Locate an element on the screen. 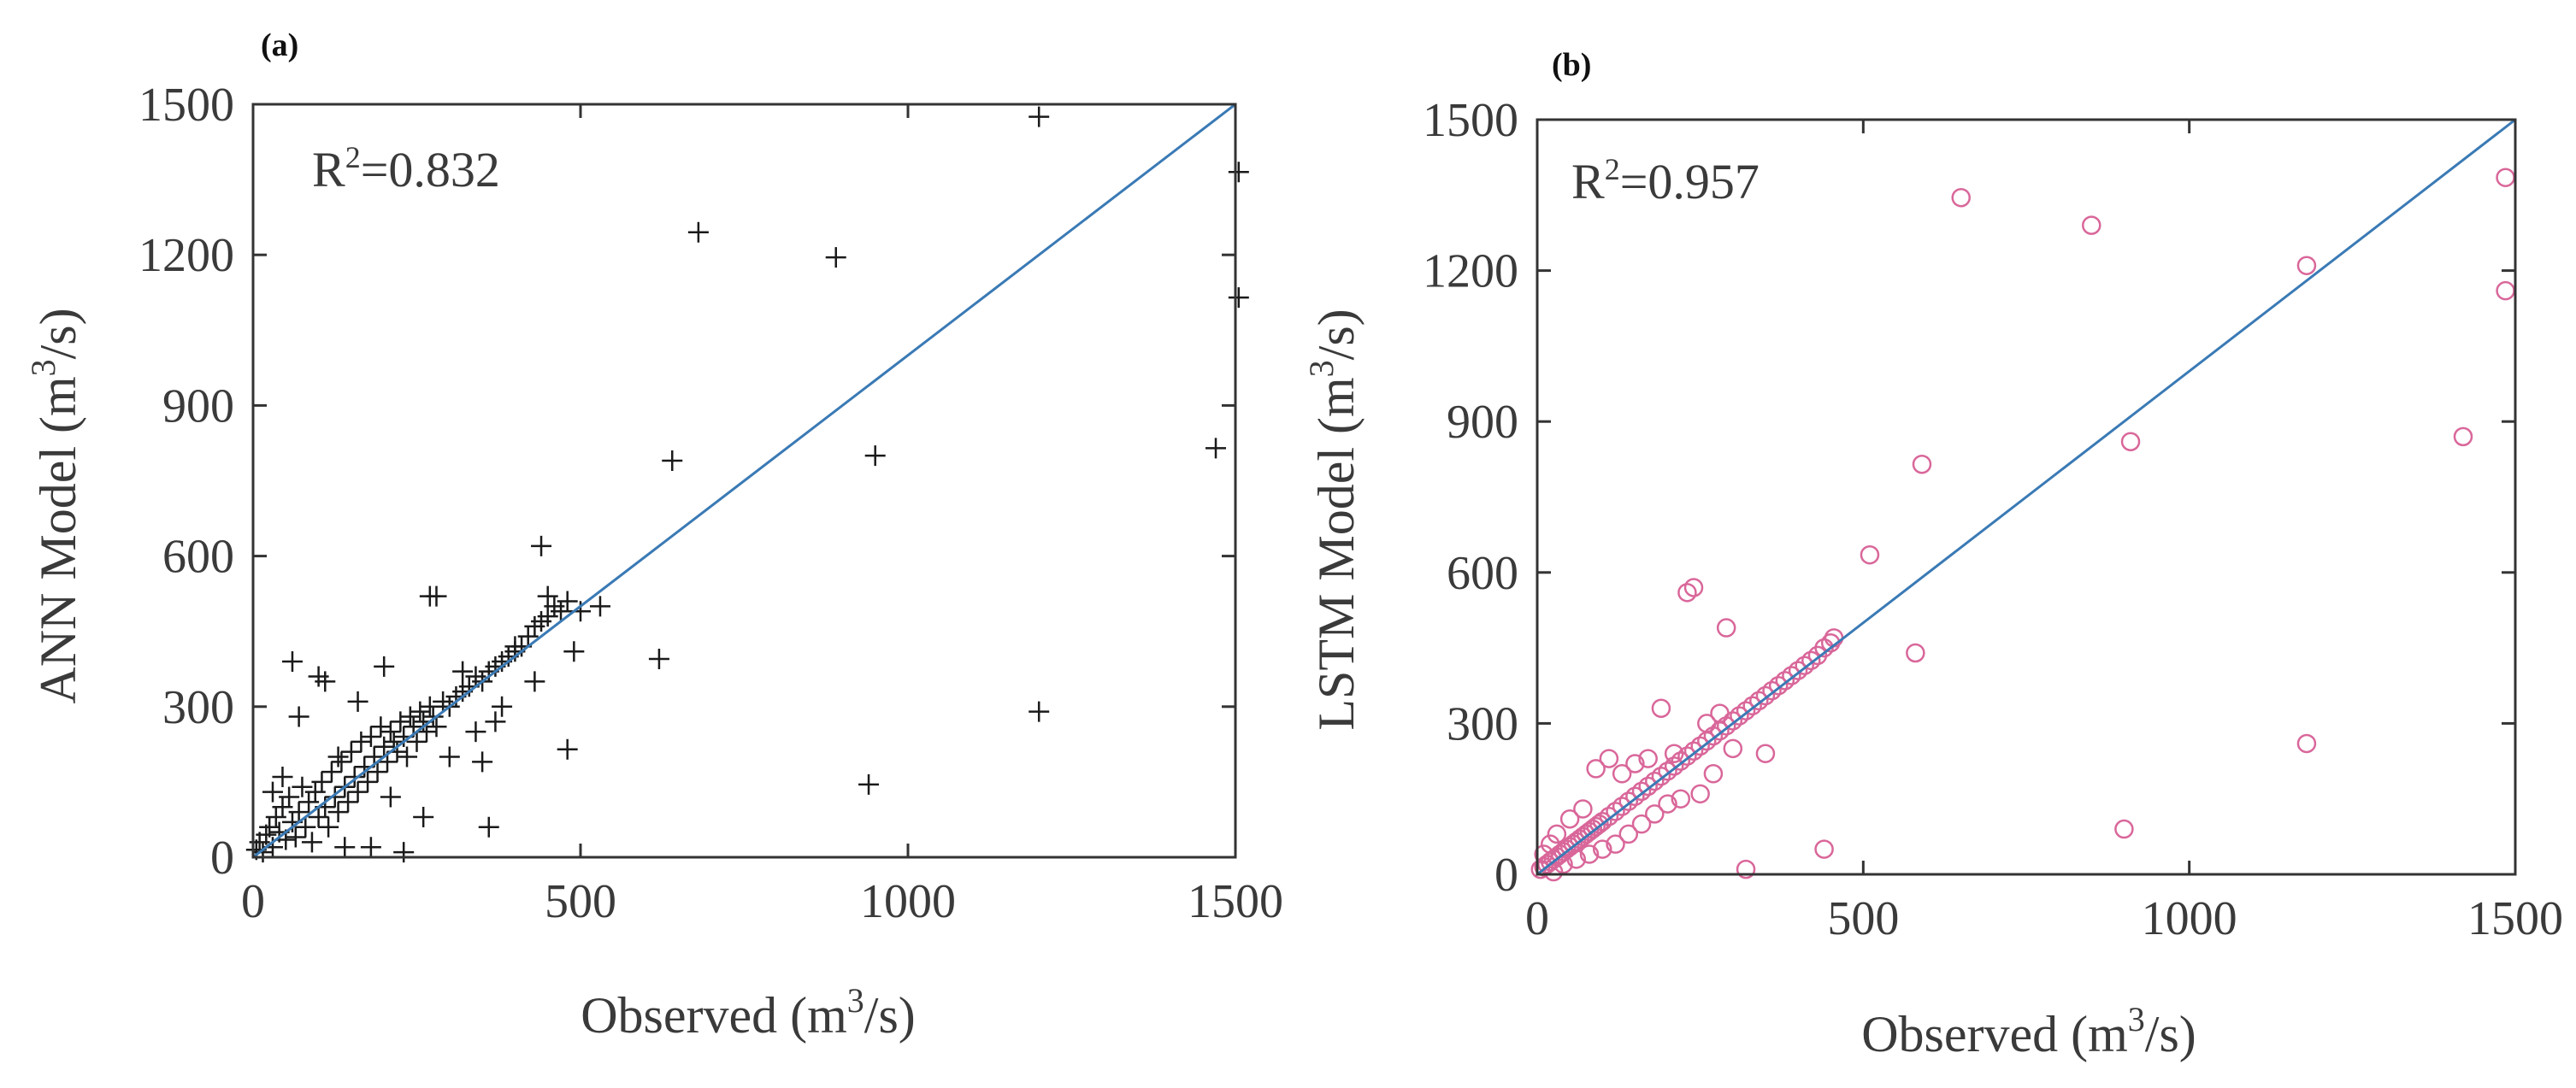 The width and height of the screenshot is (2576, 1088). y-tick-label-b: 600 is located at coordinates (1482, 573).